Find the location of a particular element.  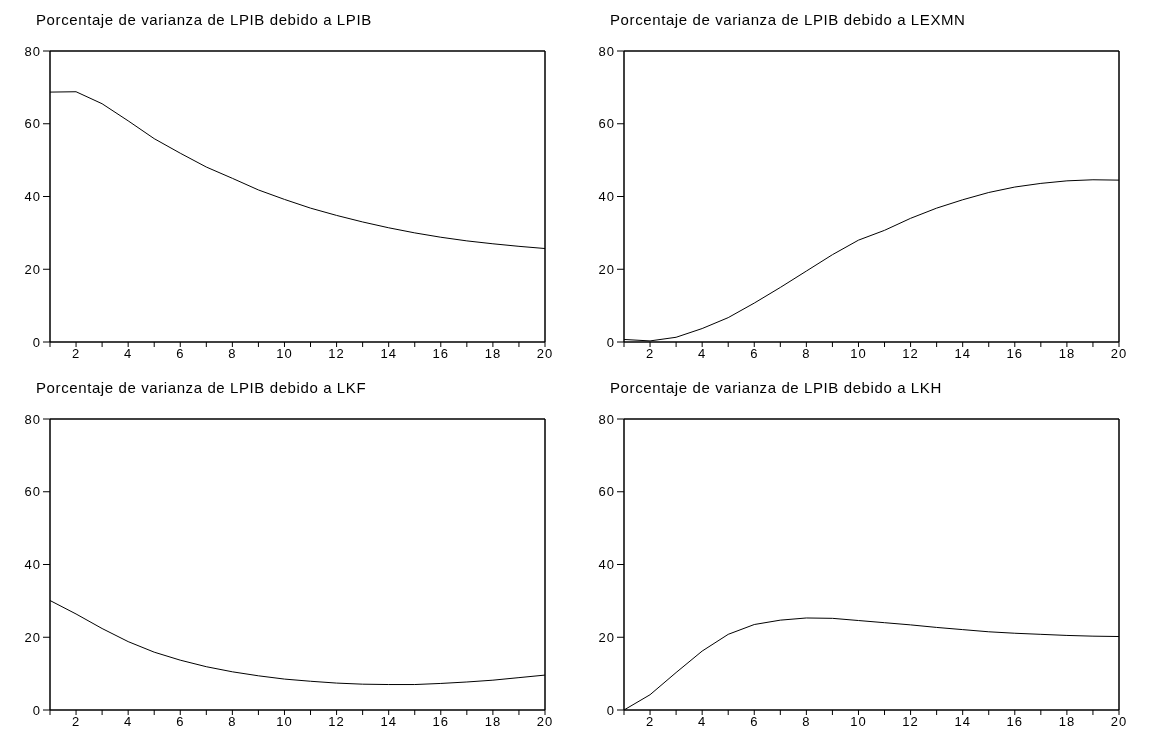

chart-title: Porcentaje de varianza de LPIB debido a LEXMN is located at coordinates (788, 20).